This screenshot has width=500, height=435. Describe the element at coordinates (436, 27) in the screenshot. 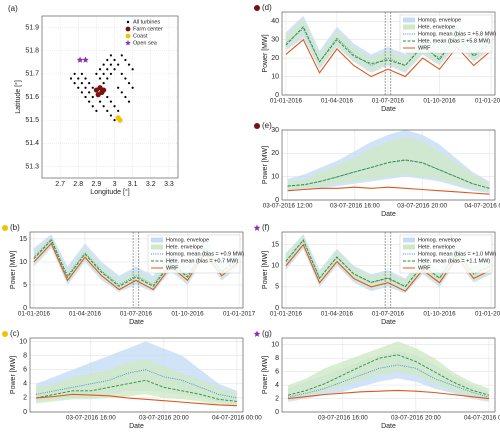

I see `legend-label: Hete. envelope` at that location.